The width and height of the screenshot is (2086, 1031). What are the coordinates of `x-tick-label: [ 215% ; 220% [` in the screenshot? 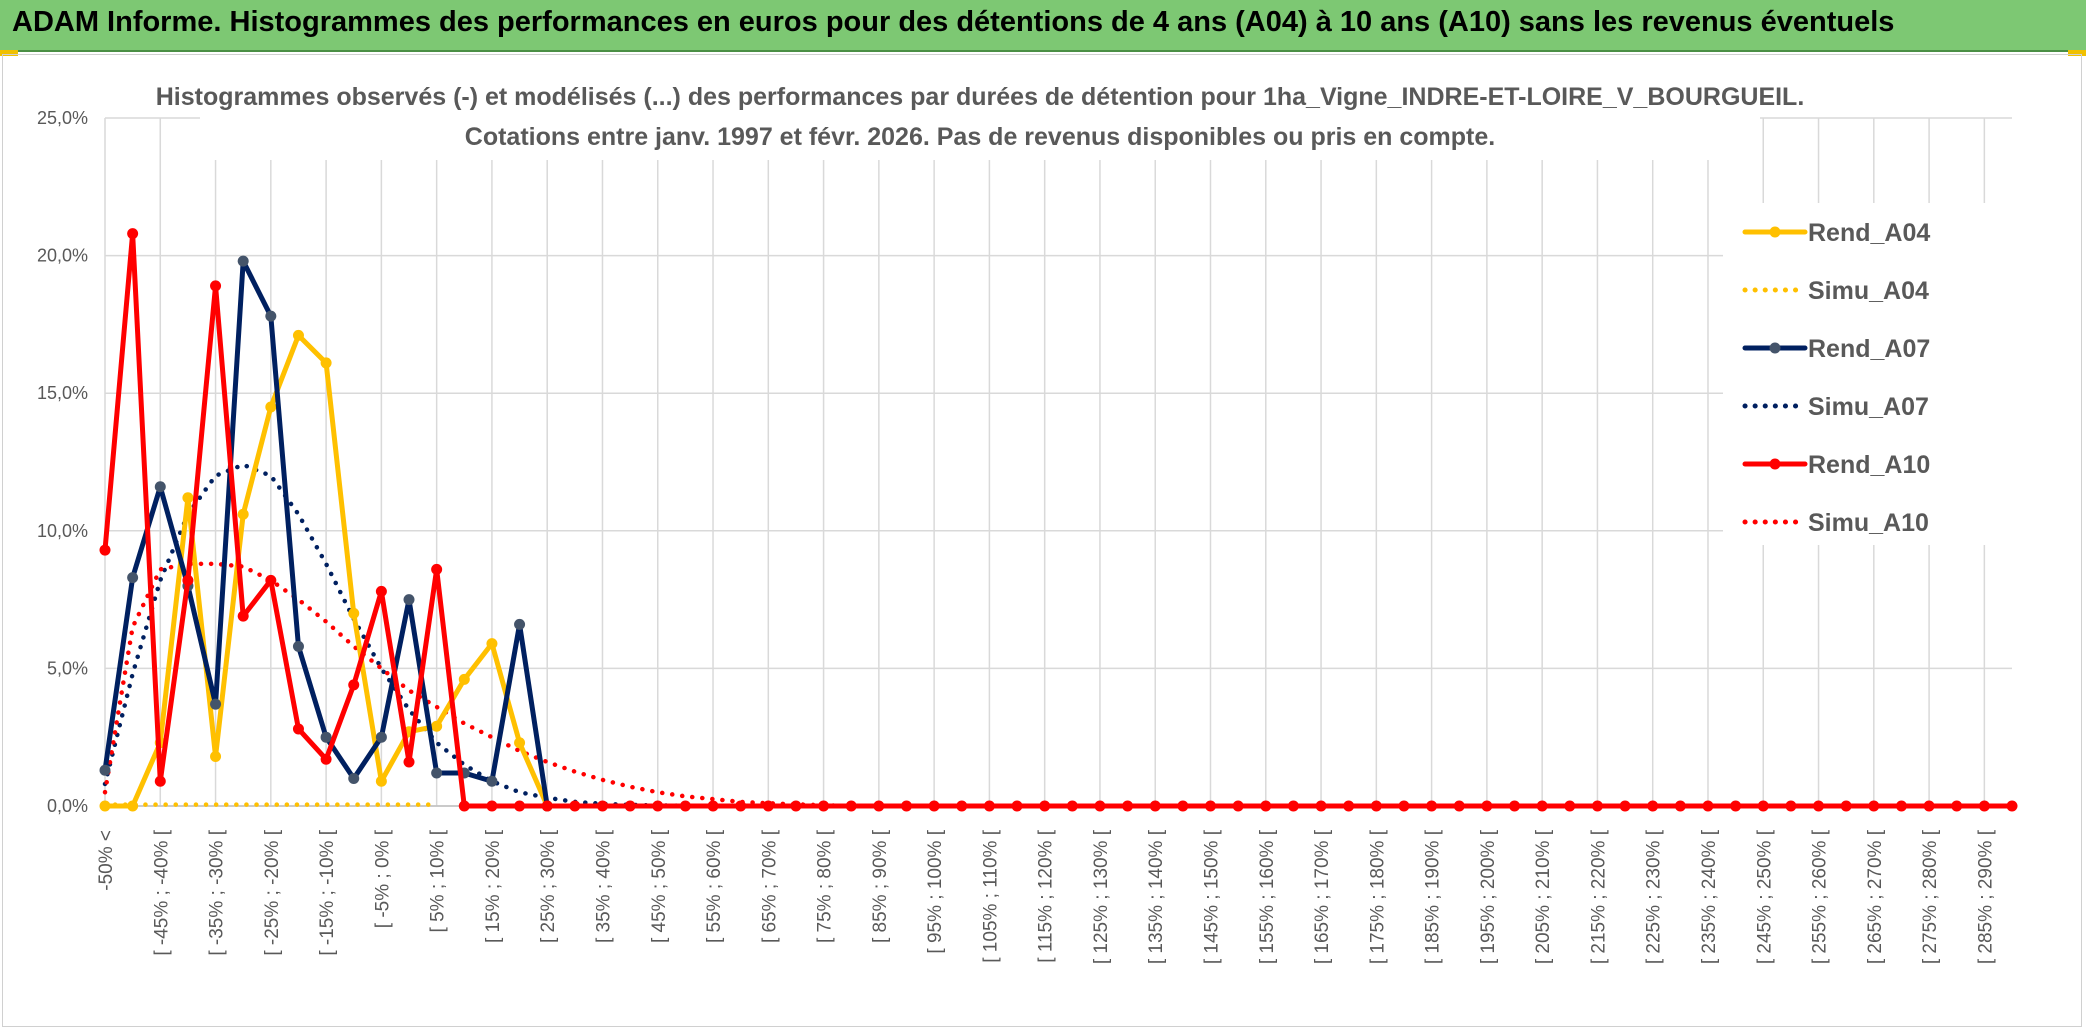 It's located at (1598, 896).